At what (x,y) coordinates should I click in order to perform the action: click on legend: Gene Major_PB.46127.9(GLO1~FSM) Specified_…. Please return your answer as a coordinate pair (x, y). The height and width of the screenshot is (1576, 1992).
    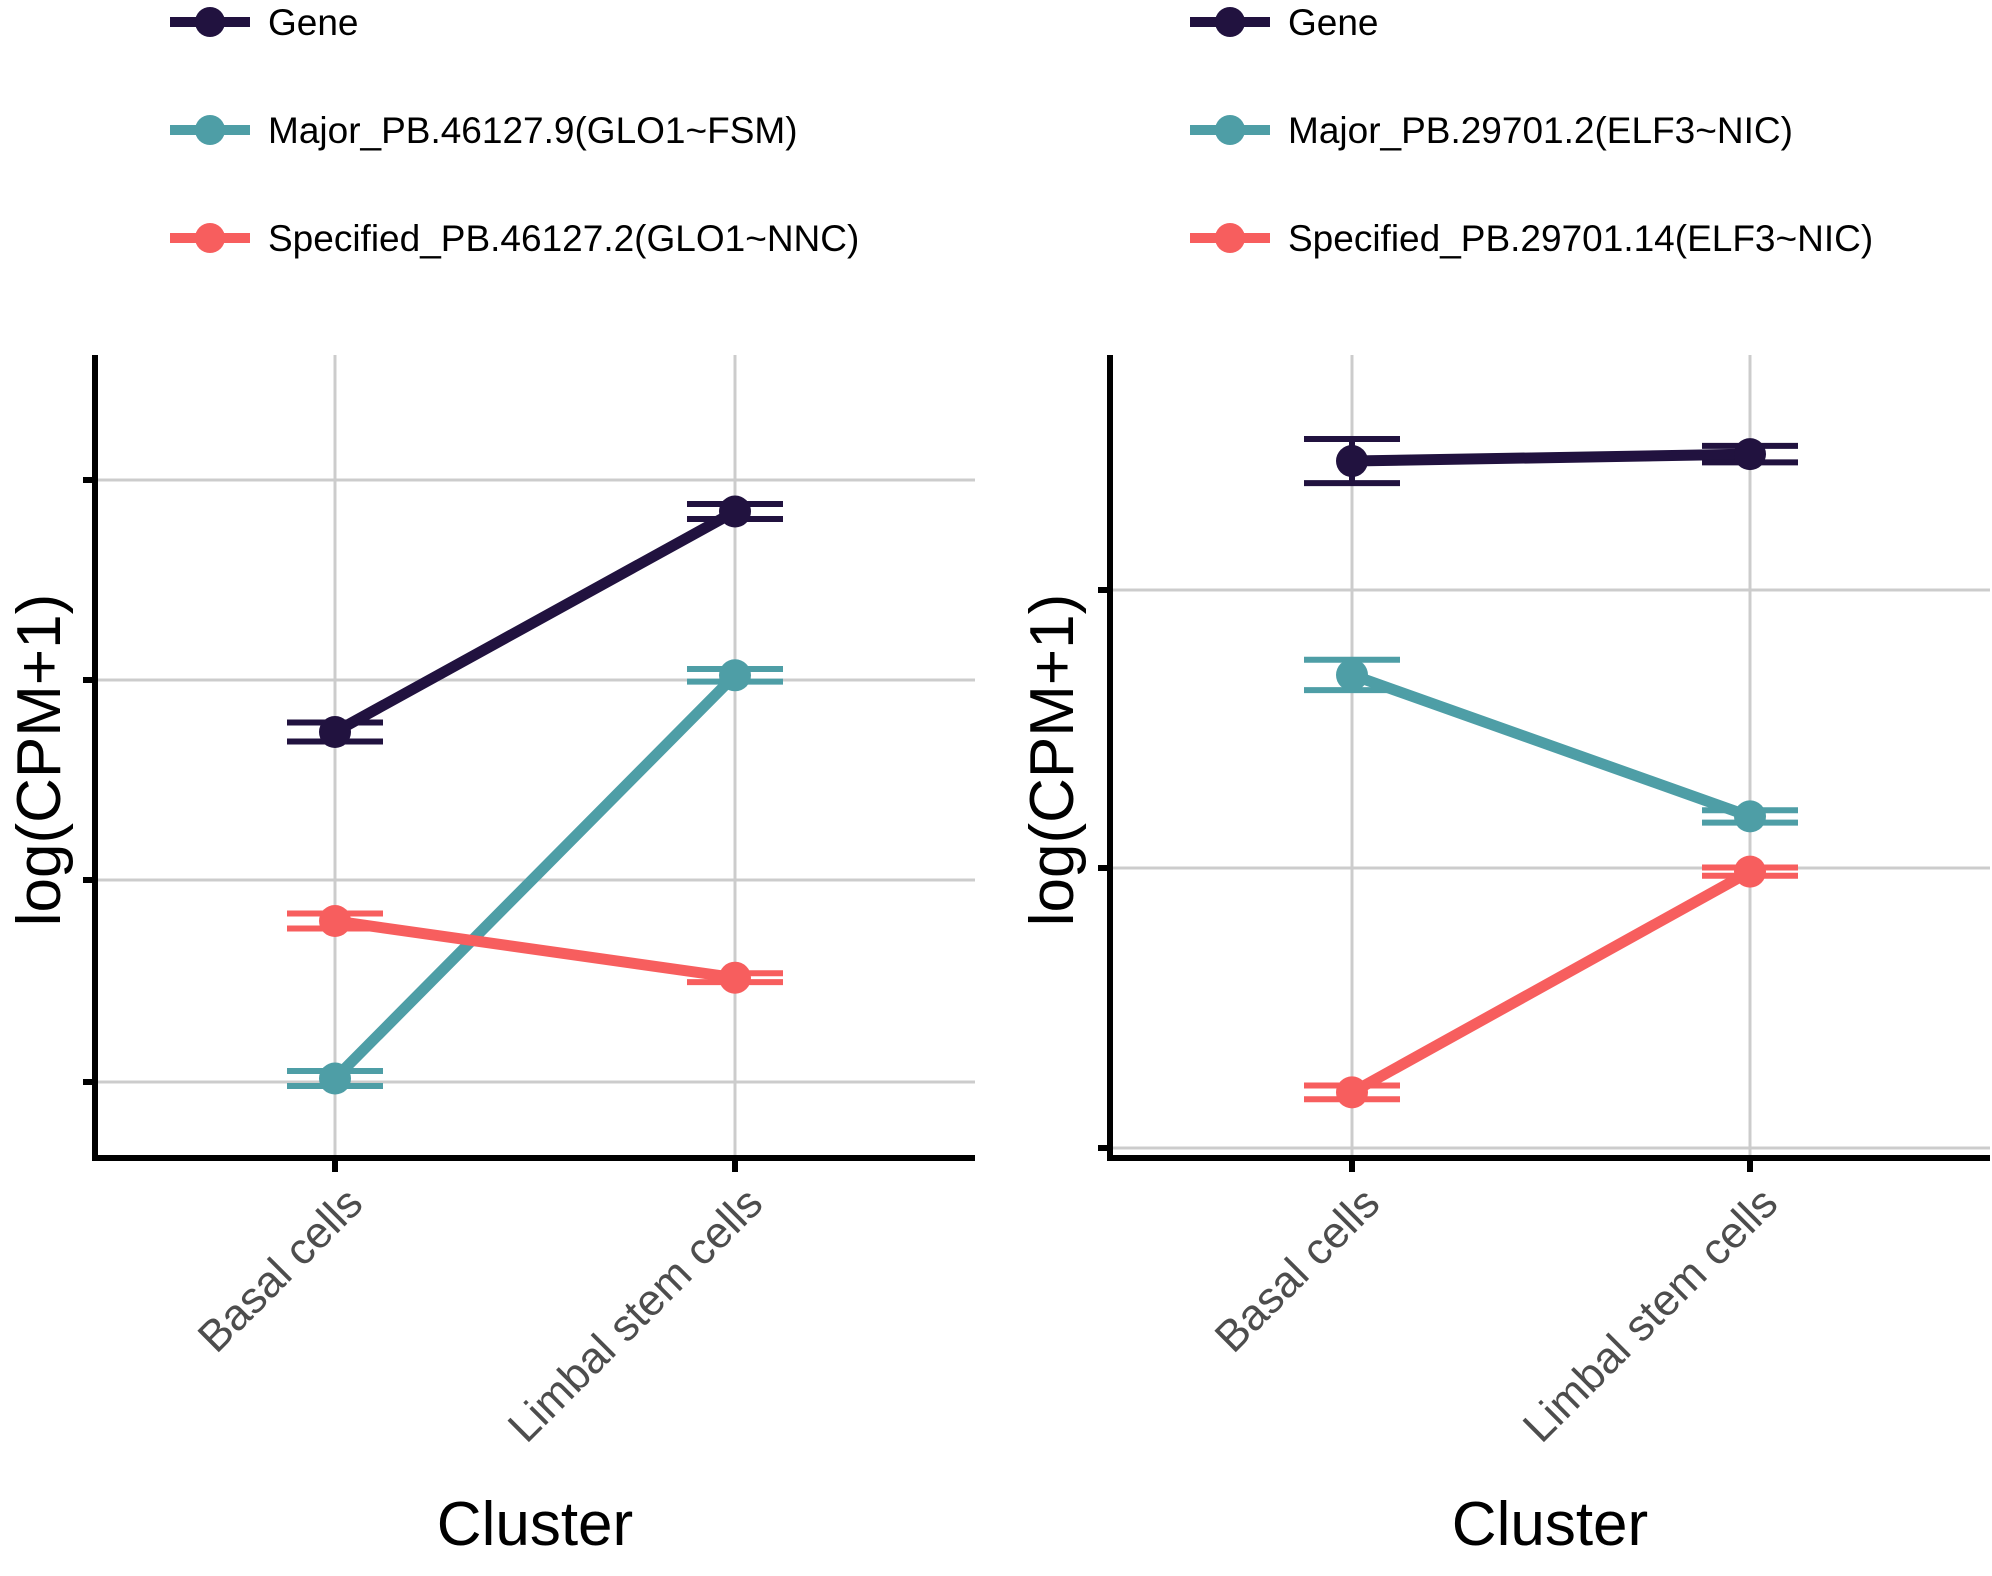
    Looking at the image, I should click on (514, 130).